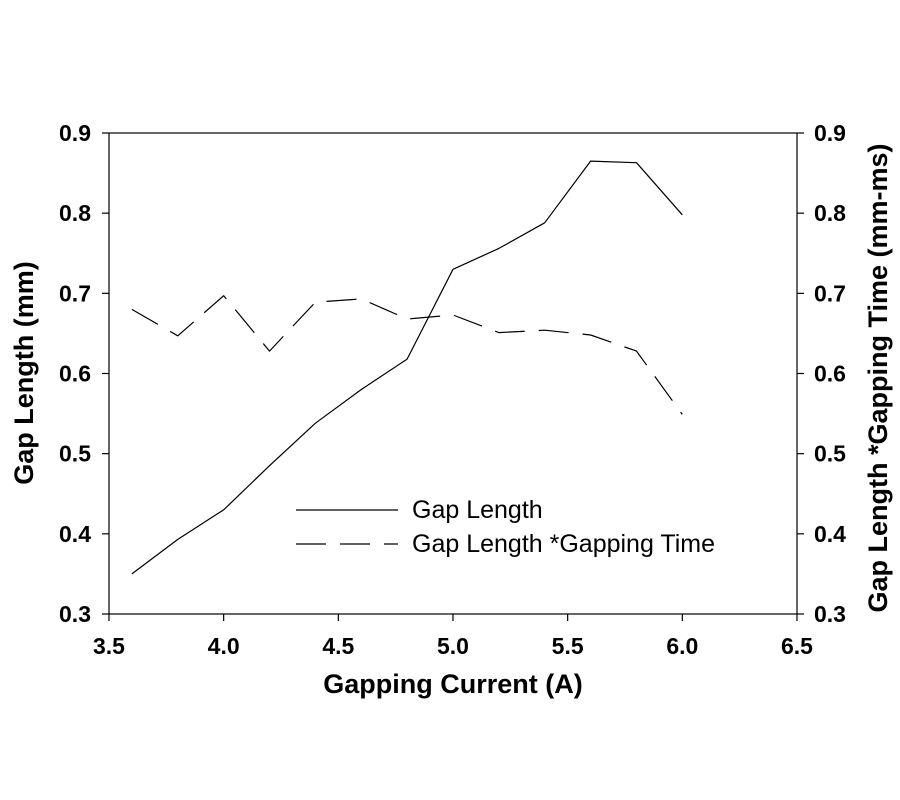 The width and height of the screenshot is (900, 800). Describe the element at coordinates (24, 373) in the screenshot. I see `y-axis-title: Gap Length (mm)` at that location.